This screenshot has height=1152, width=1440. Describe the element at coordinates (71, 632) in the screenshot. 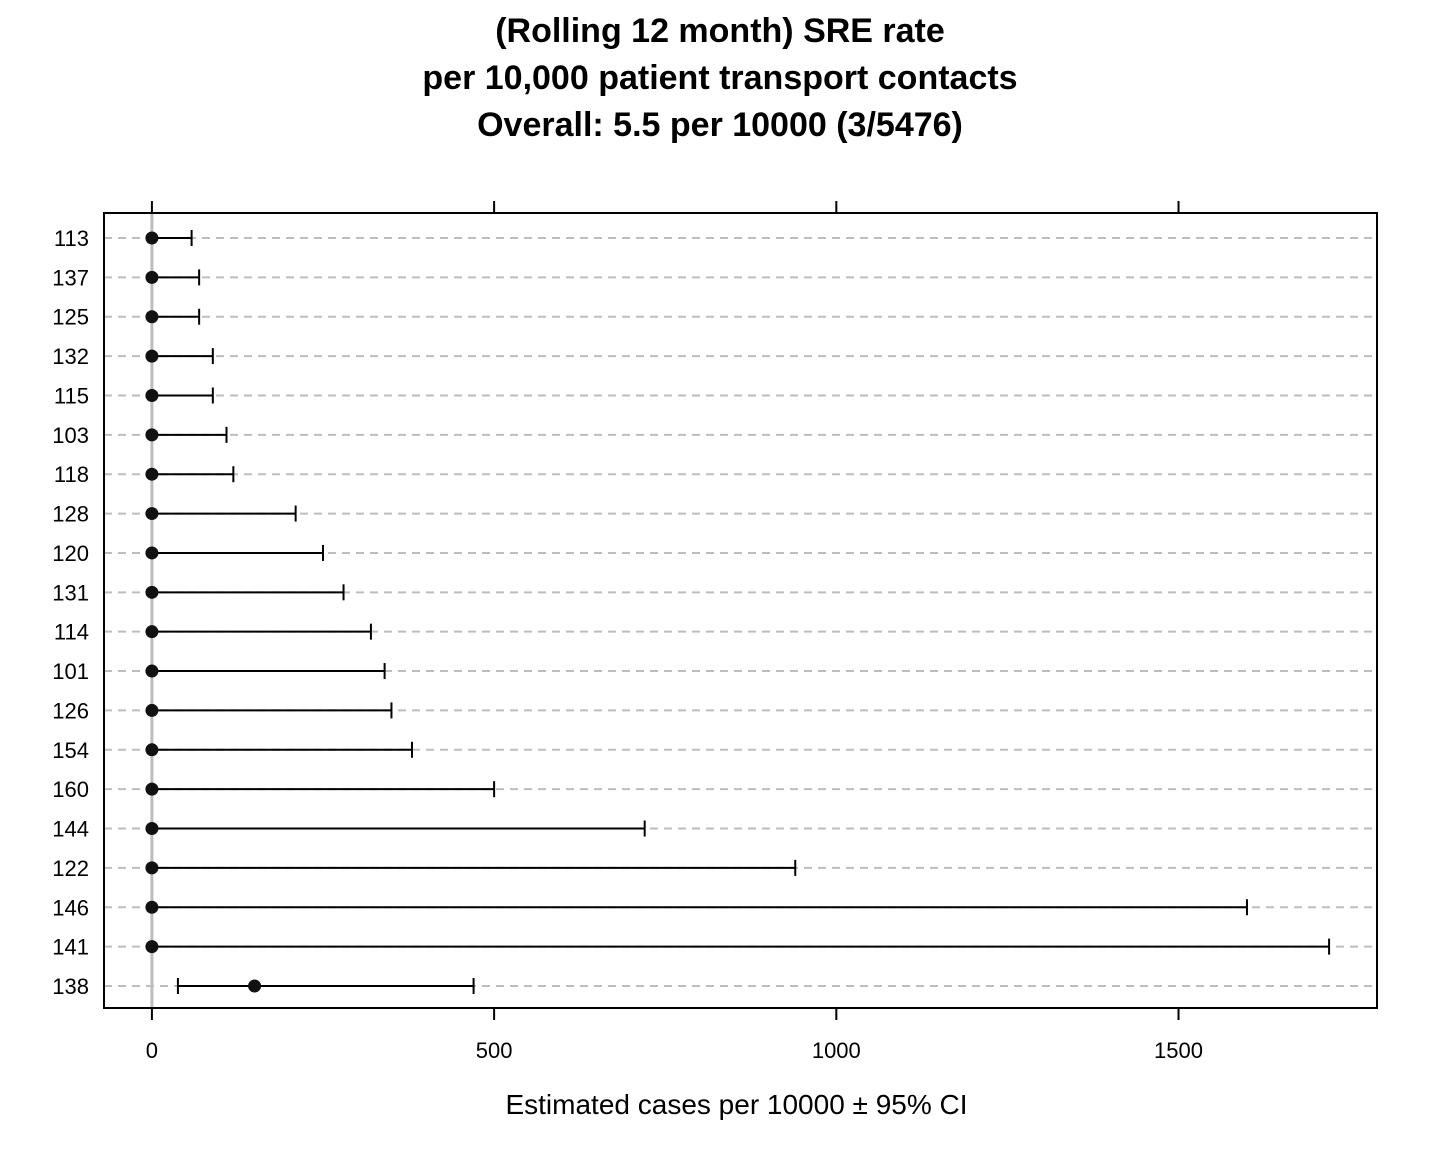

I see `y-tick-label-114: 114` at that location.